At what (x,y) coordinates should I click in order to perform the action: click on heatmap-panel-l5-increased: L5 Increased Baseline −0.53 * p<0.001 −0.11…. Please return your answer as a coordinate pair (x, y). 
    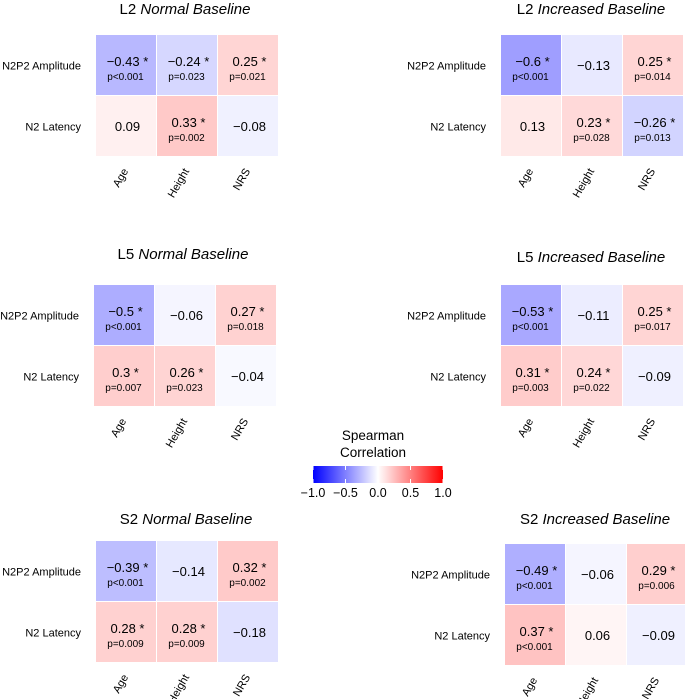
    Looking at the image, I should click on (545, 349).